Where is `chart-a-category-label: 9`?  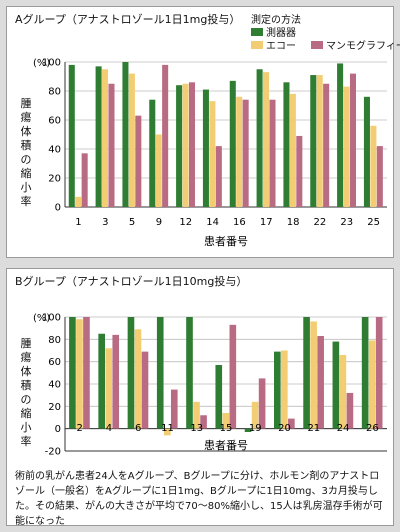
chart-a-category-label: 9 is located at coordinates (159, 222).